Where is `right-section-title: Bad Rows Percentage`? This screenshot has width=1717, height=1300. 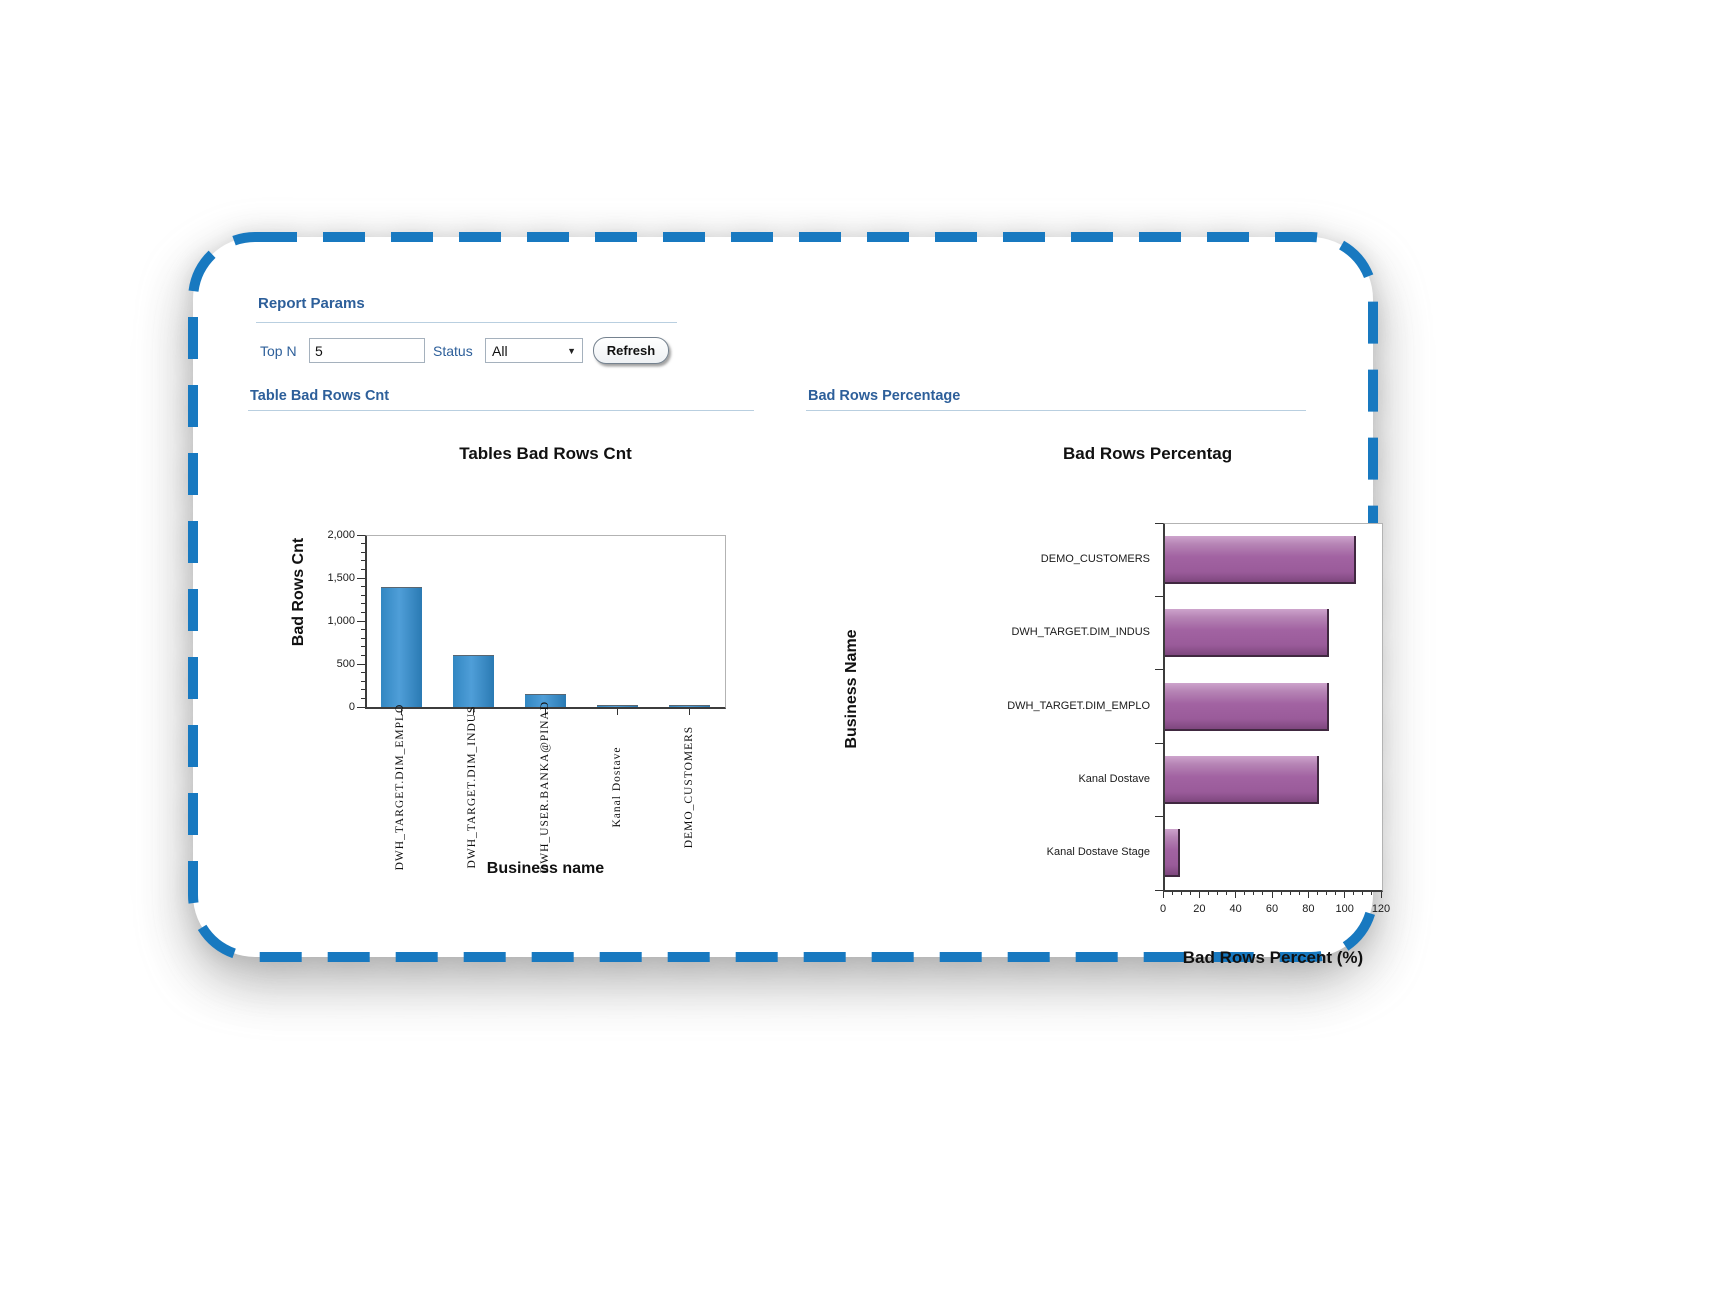 right-section-title: Bad Rows Percentage is located at coordinates (884, 396).